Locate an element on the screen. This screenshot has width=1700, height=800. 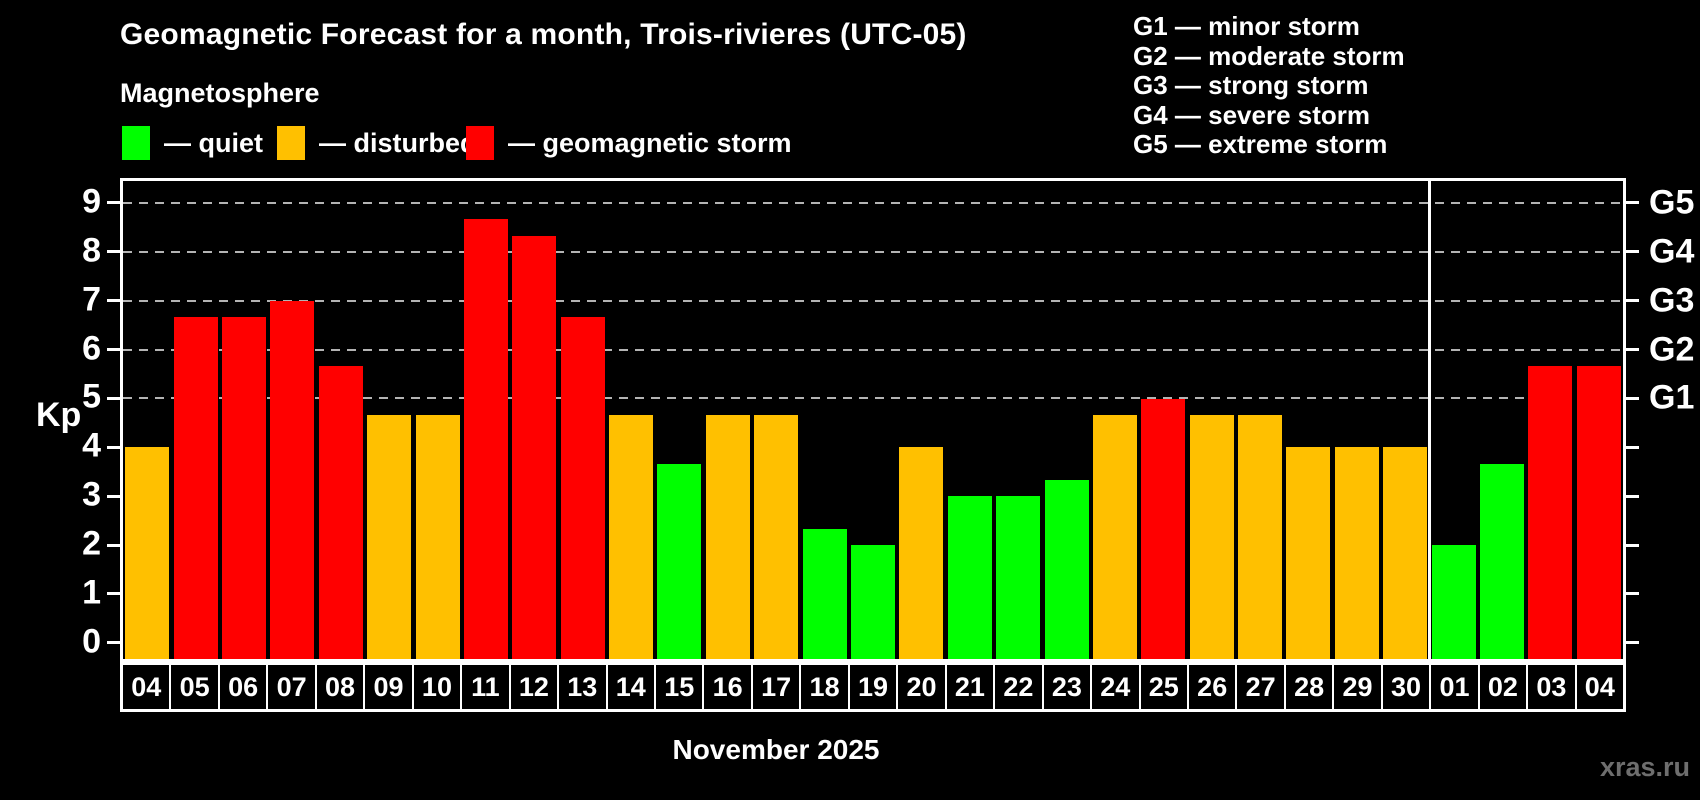
date-cell-15: 15 is located at coordinates (677, 687).